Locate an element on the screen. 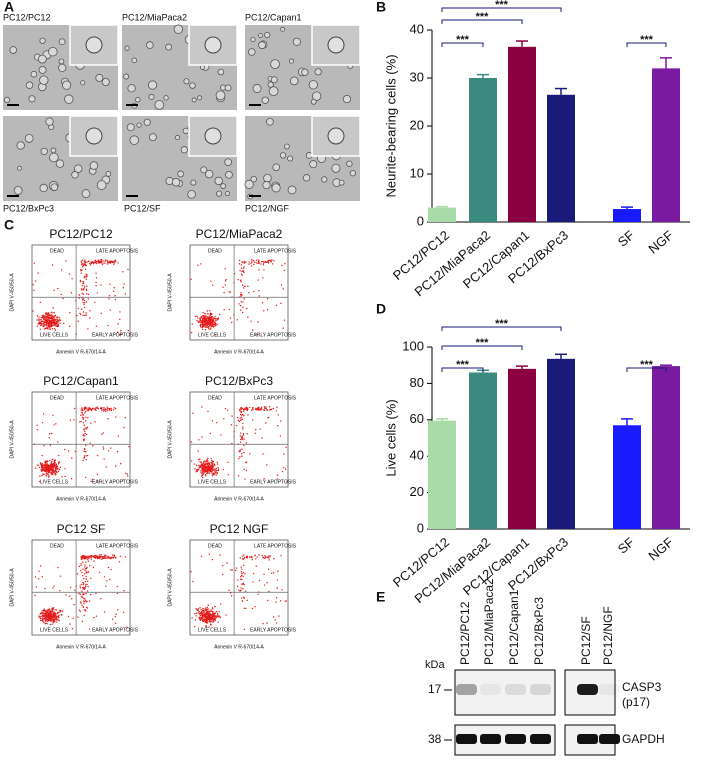  y-tick-label: 80 is located at coordinates (417, 382).